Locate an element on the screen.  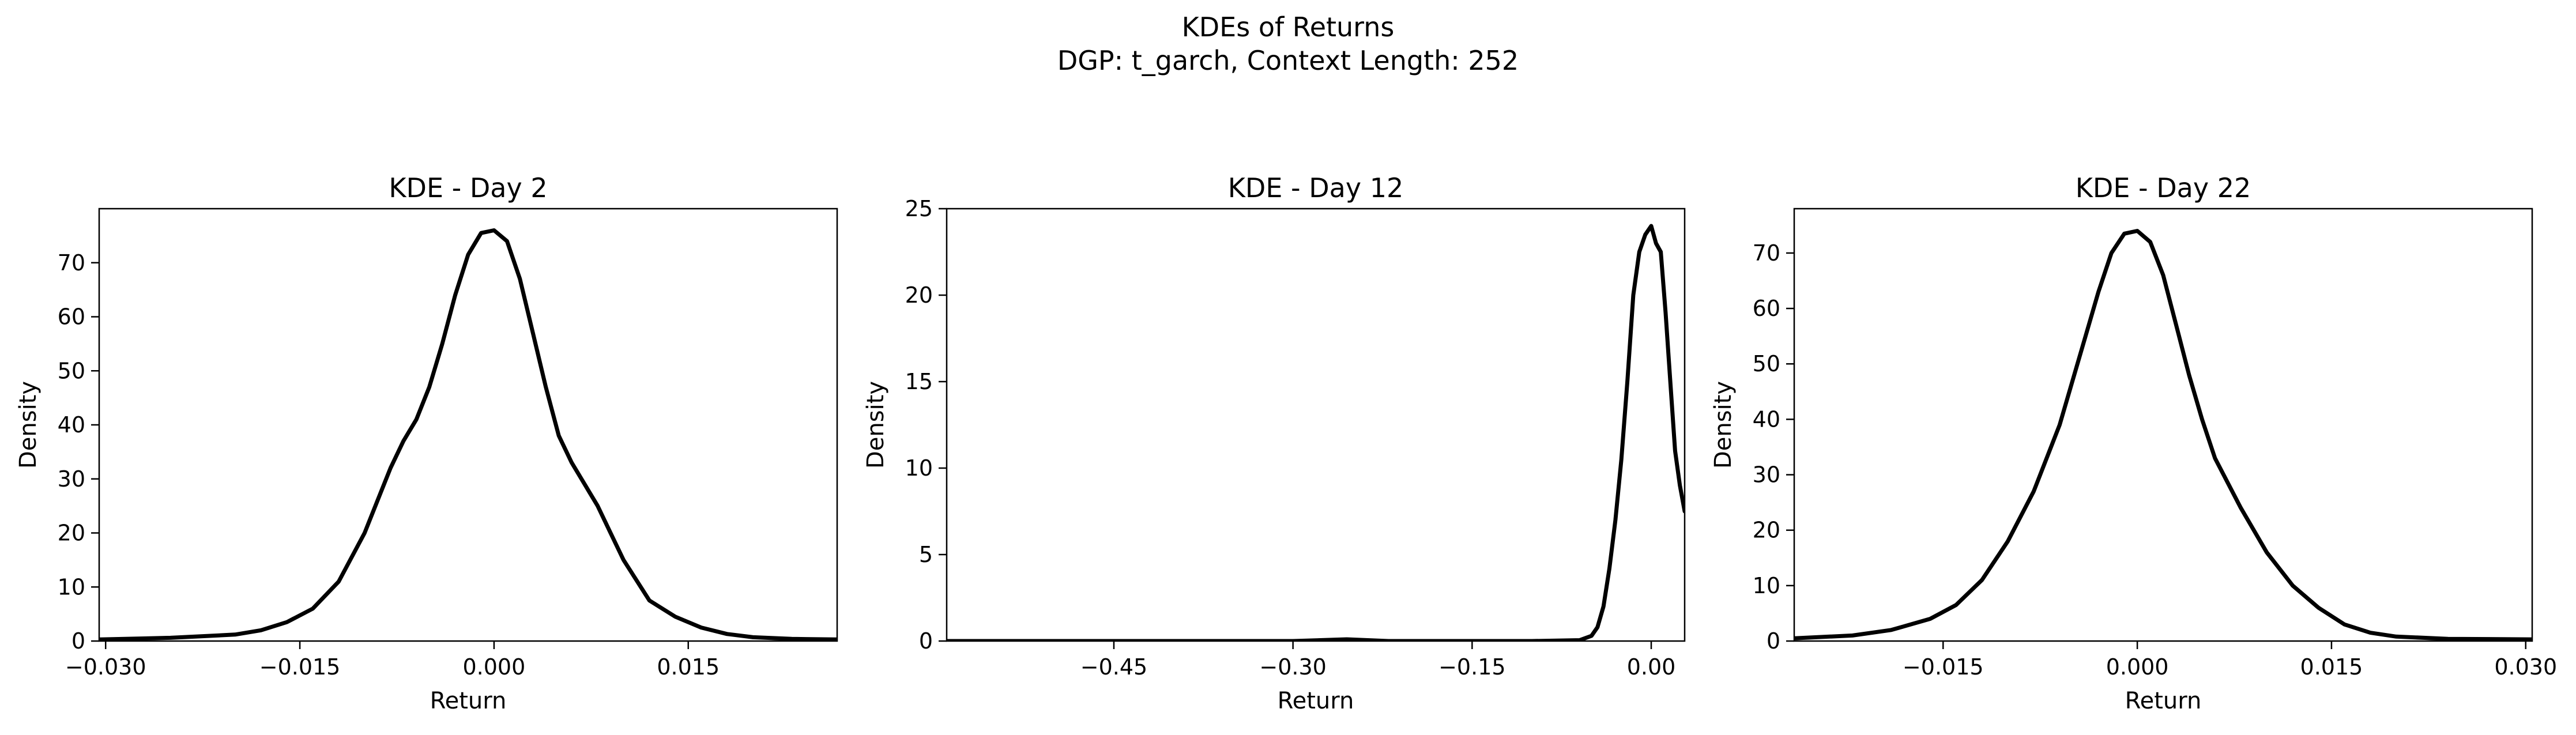
y-tick-label: 5 is located at coordinates (926, 554).